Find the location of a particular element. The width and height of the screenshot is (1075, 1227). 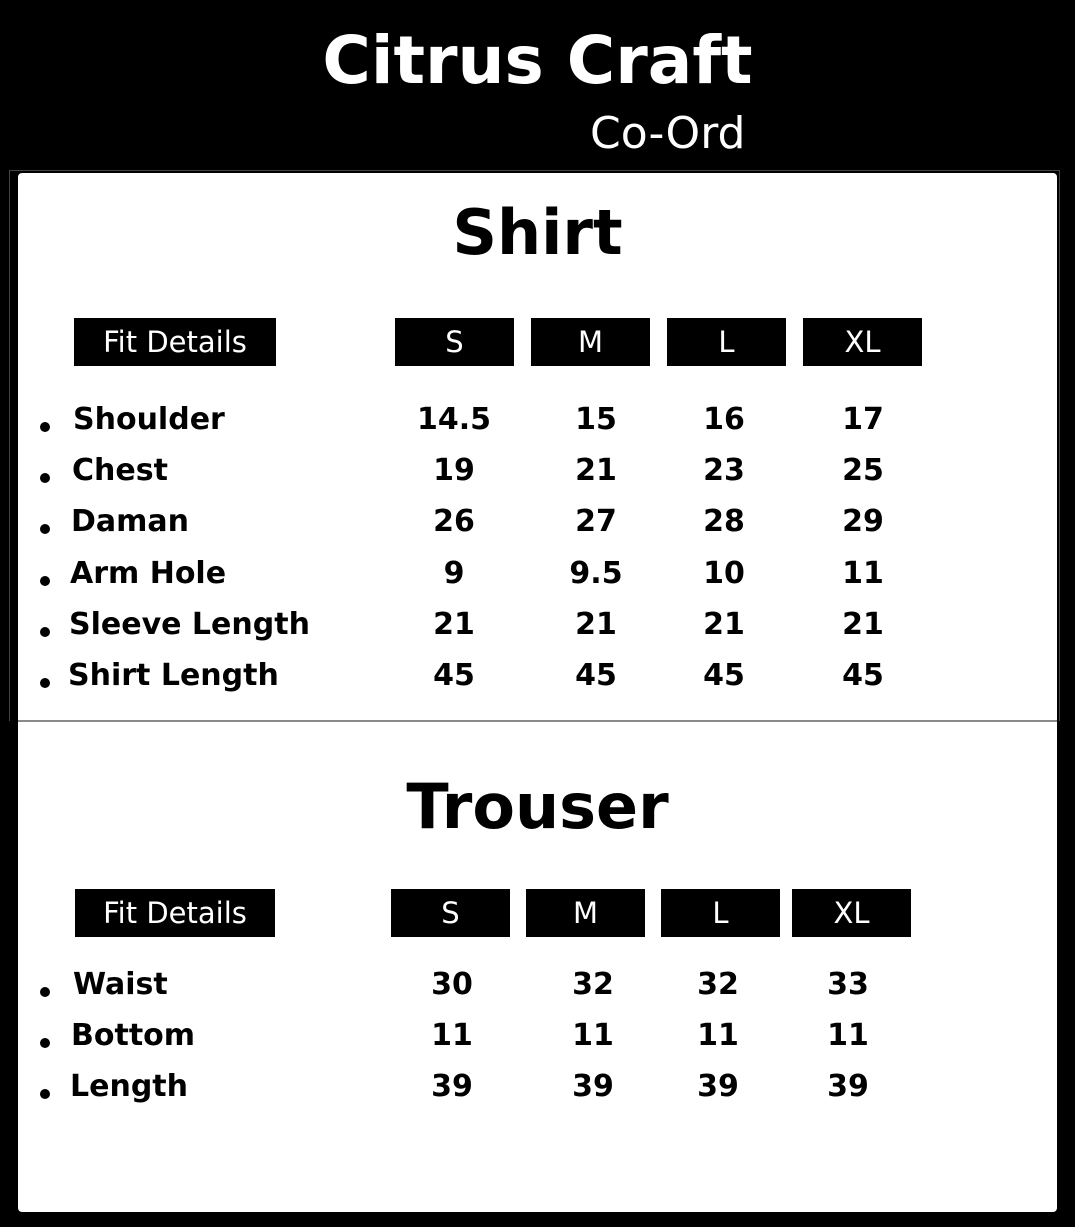

row-label: Arm Hole is located at coordinates (148, 573).